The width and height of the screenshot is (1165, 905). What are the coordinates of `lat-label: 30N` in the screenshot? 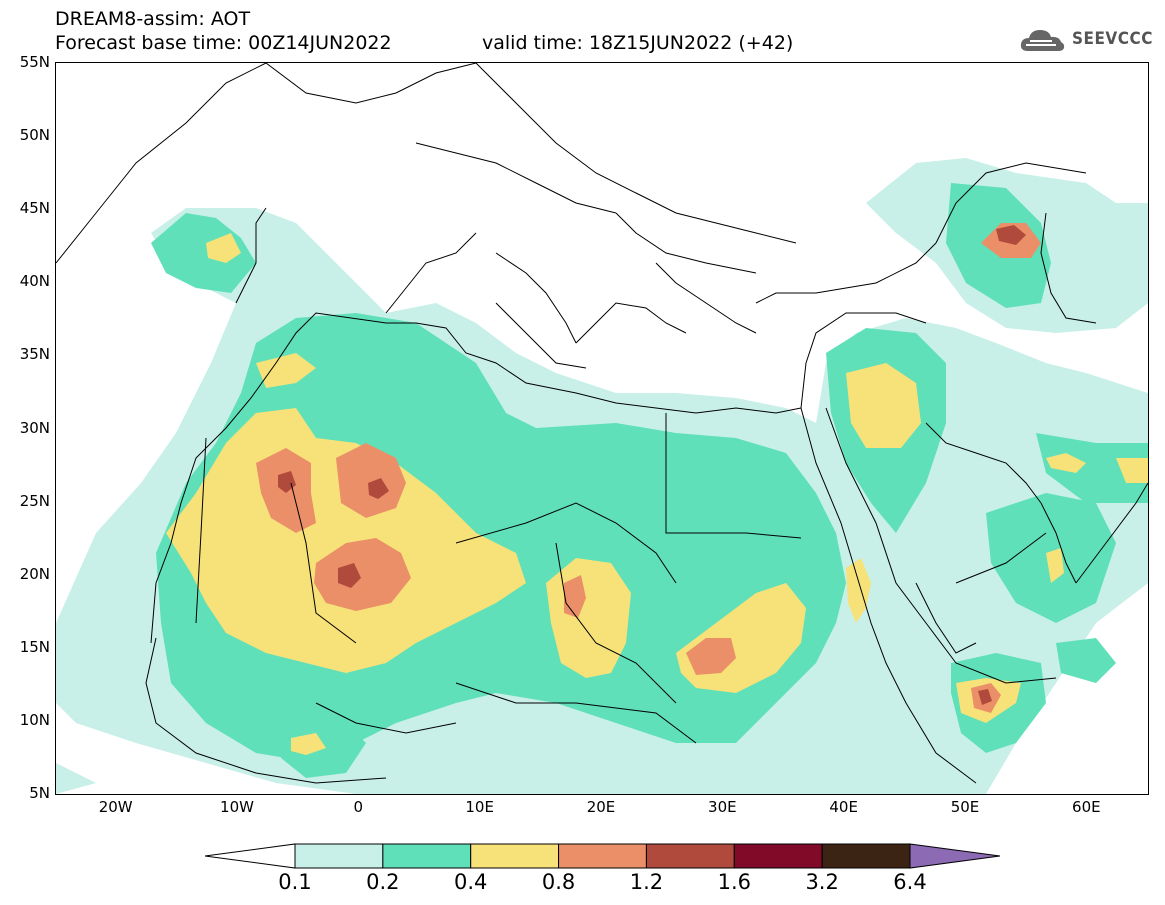 It's located at (34, 427).